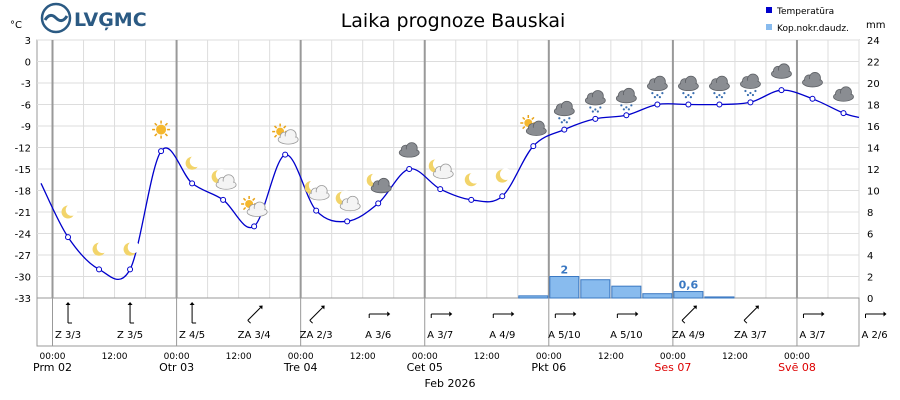 The image size is (900, 400). I want to click on wind-row-box, so click(448, 322).